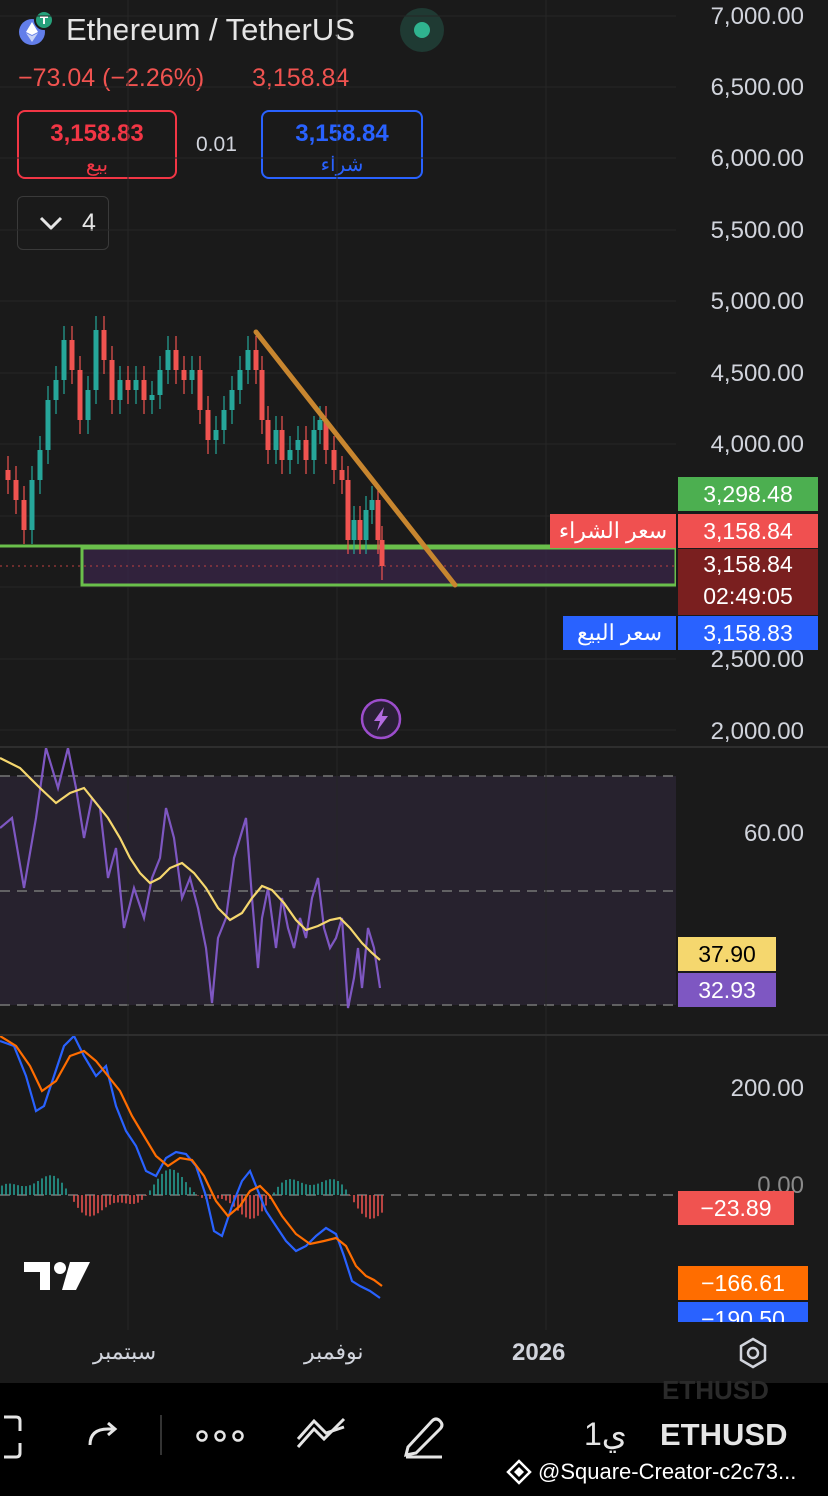  What do you see at coordinates (342, 165) in the screenshot?
I see `buy-label: شراء` at bounding box center [342, 165].